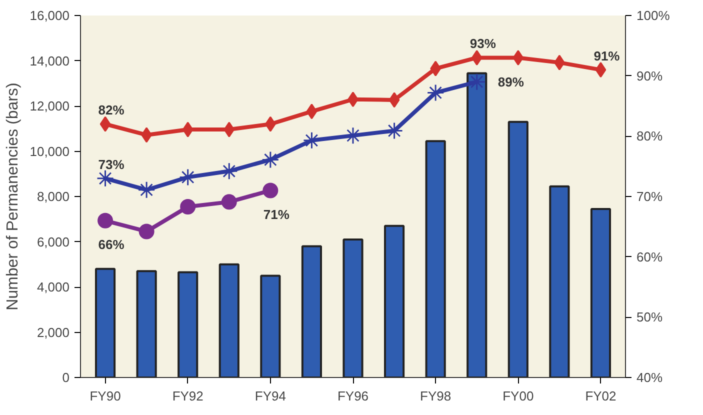 The image size is (703, 415). What do you see at coordinates (653, 15) in the screenshot?
I see `y2-tick-label: 100%` at bounding box center [653, 15].